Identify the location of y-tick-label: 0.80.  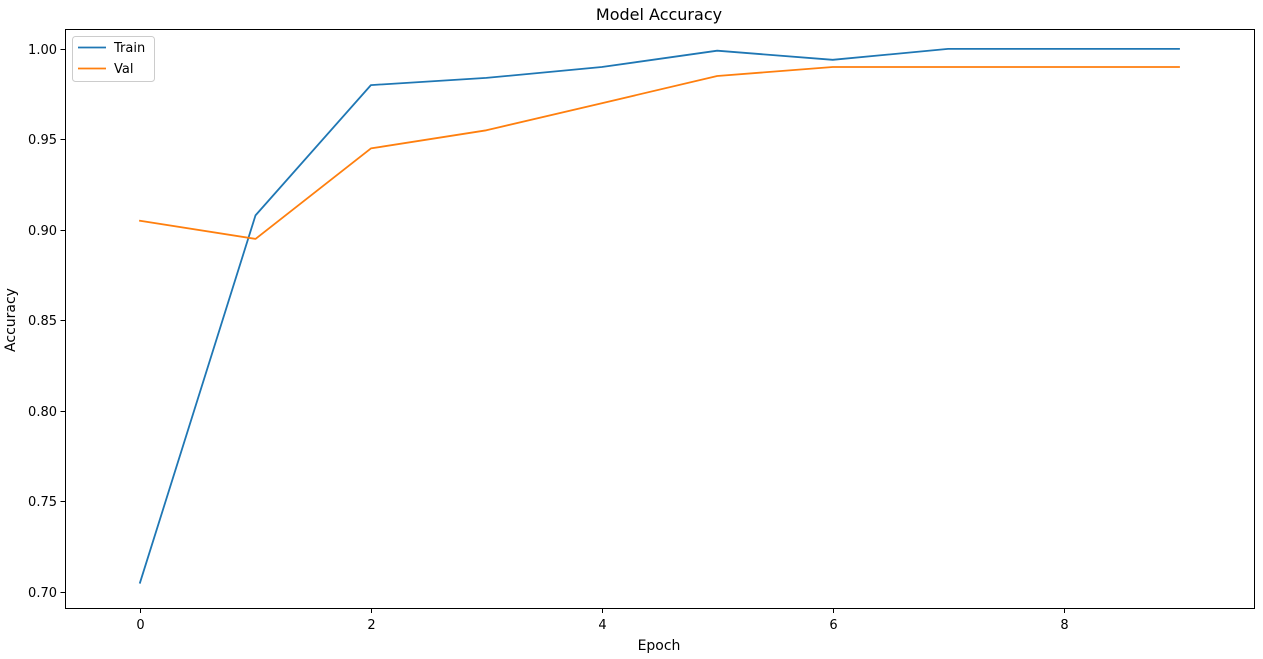
(42, 412).